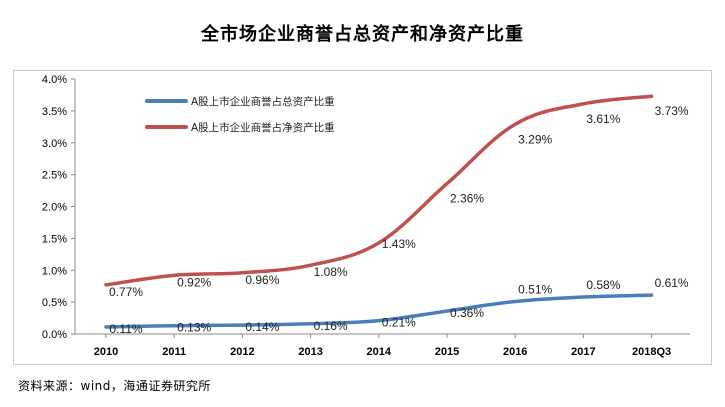 Image resolution: width=725 pixels, height=407 pixels. What do you see at coordinates (242, 352) in the screenshot?
I see `x-tick-label: 2012` at bounding box center [242, 352].